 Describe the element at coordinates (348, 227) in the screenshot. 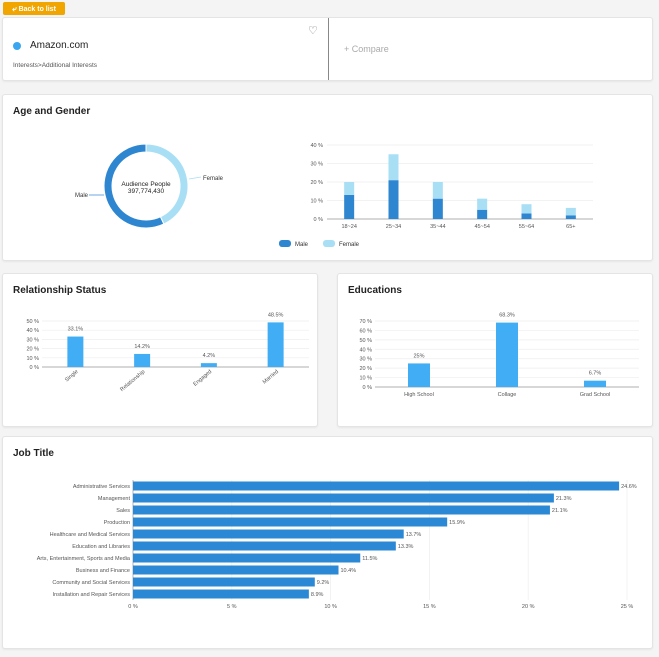

I see `x-tick-label: 18~24` at that location.